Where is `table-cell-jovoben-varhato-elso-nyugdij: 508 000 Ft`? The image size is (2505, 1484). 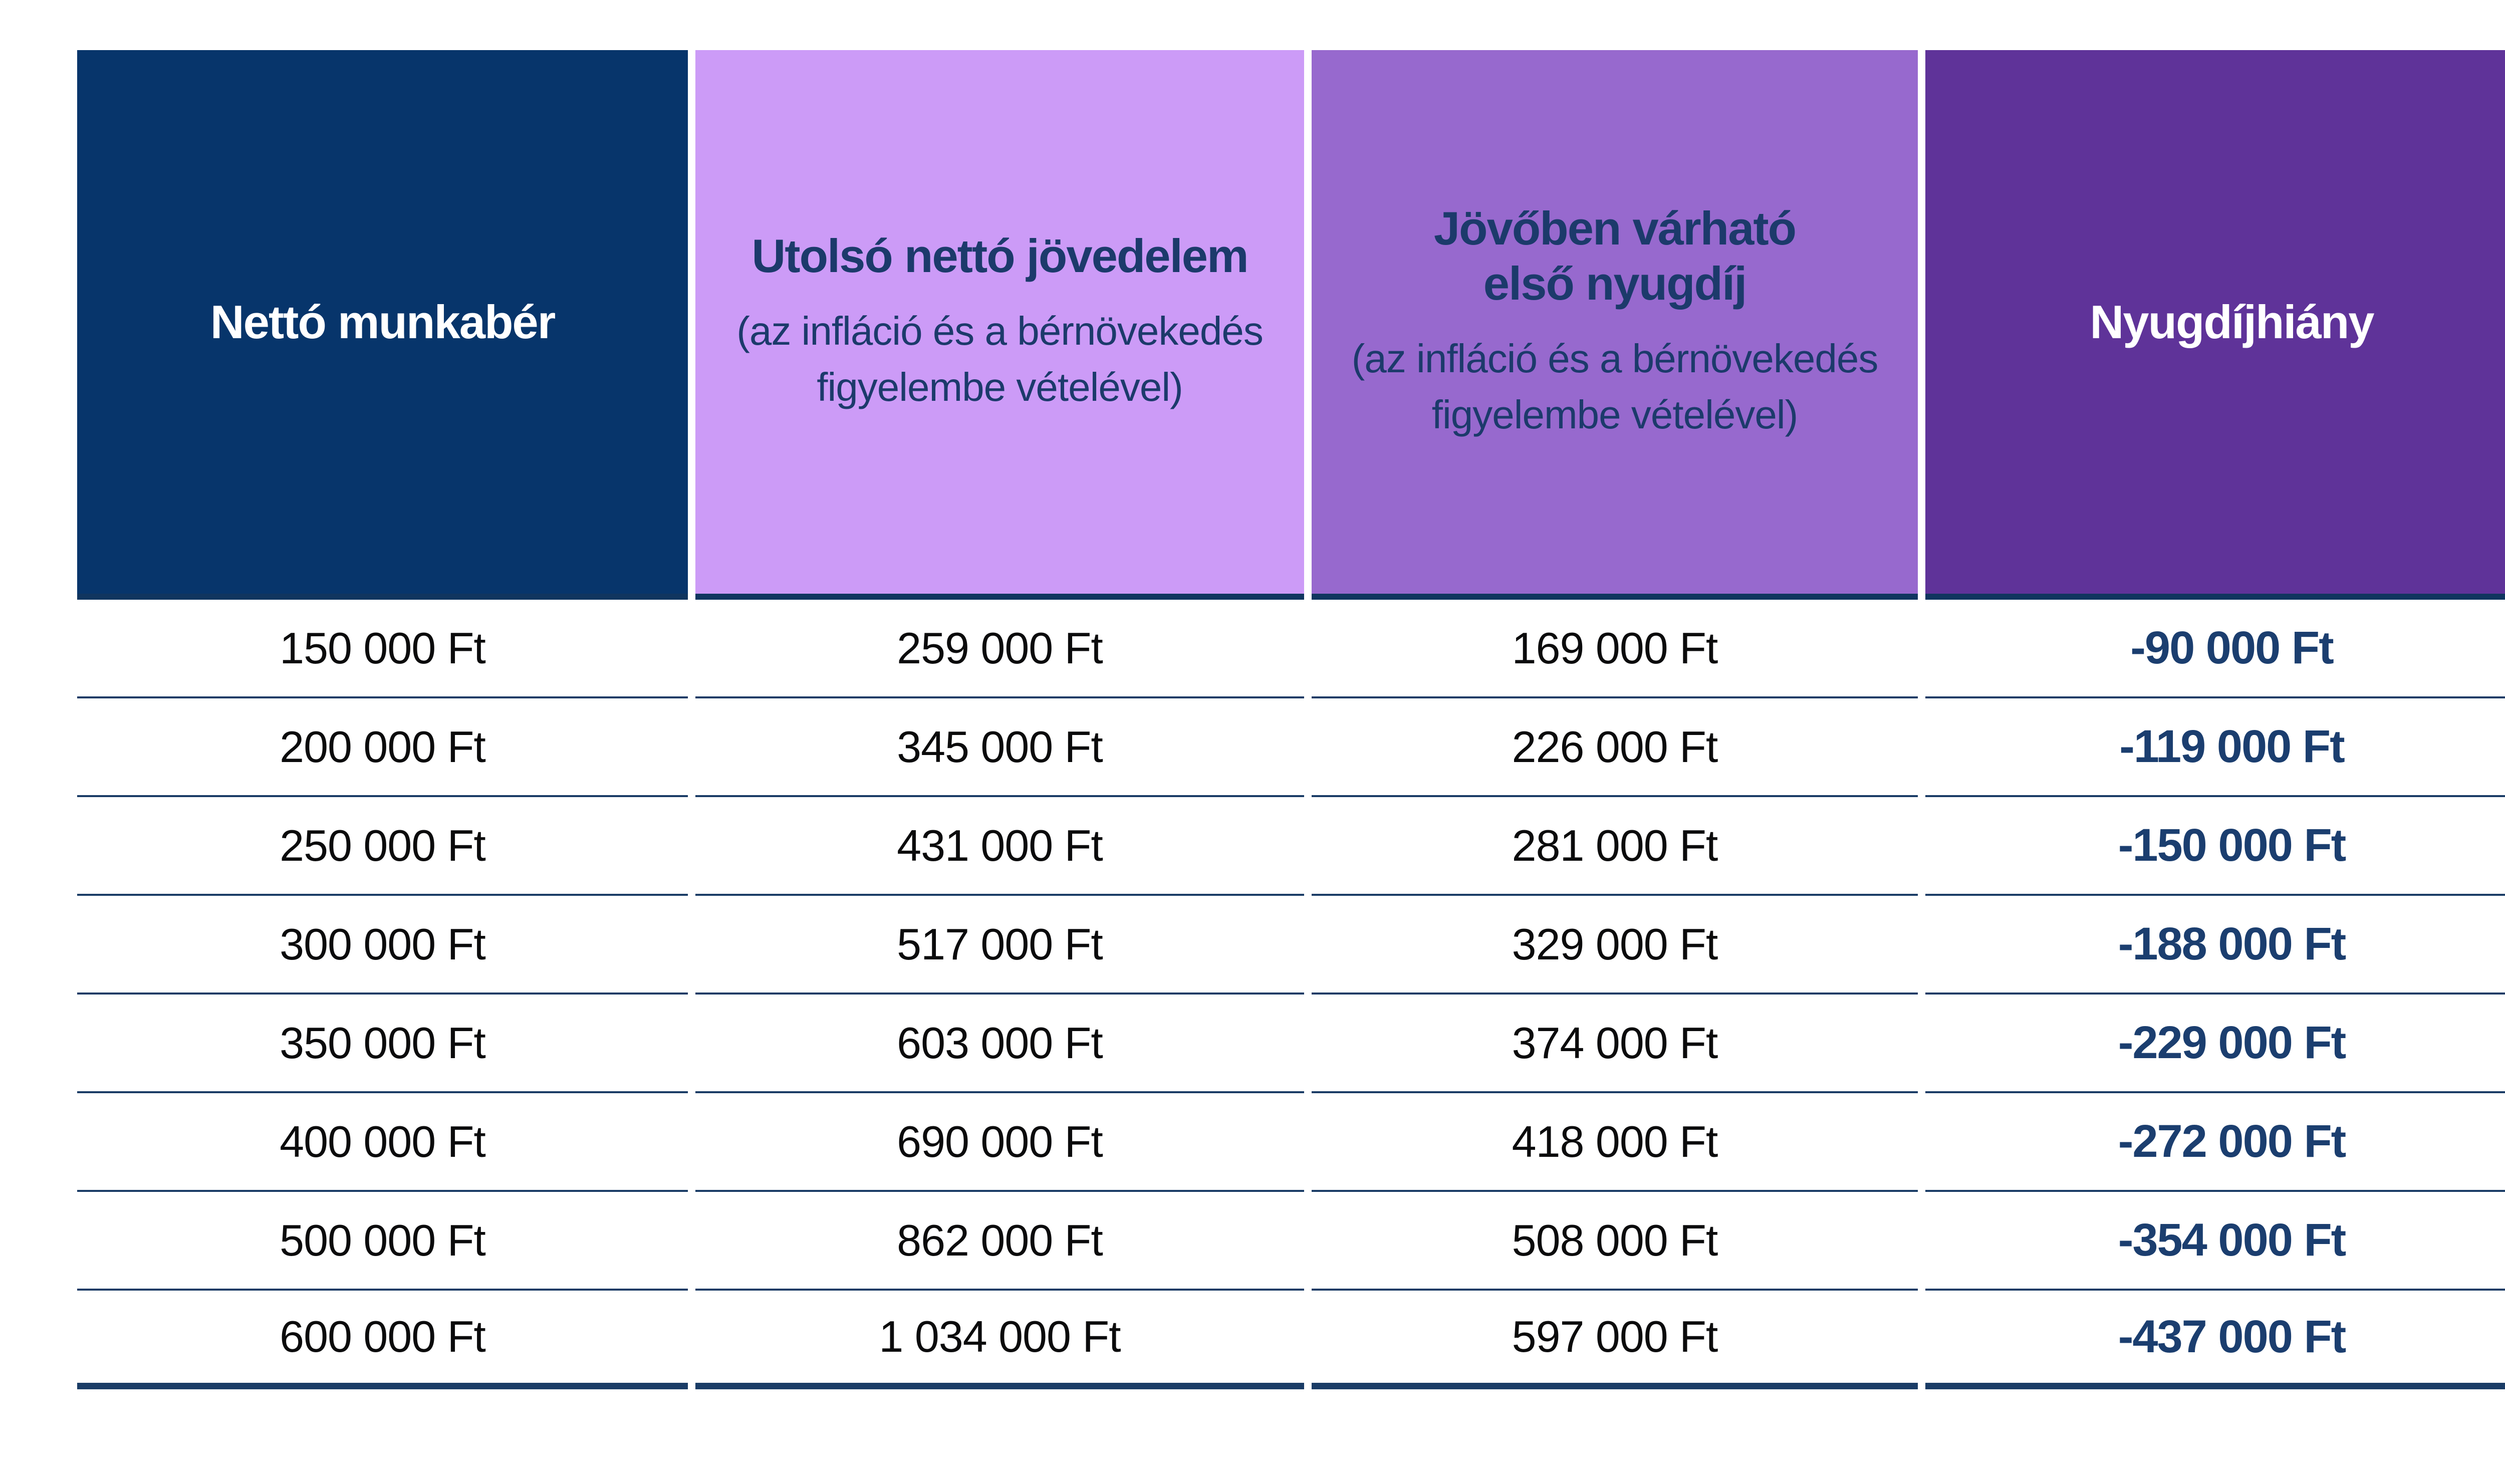
table-cell-jovoben-varhato-elso-nyugdij: 508 000 Ft is located at coordinates (1615, 1241).